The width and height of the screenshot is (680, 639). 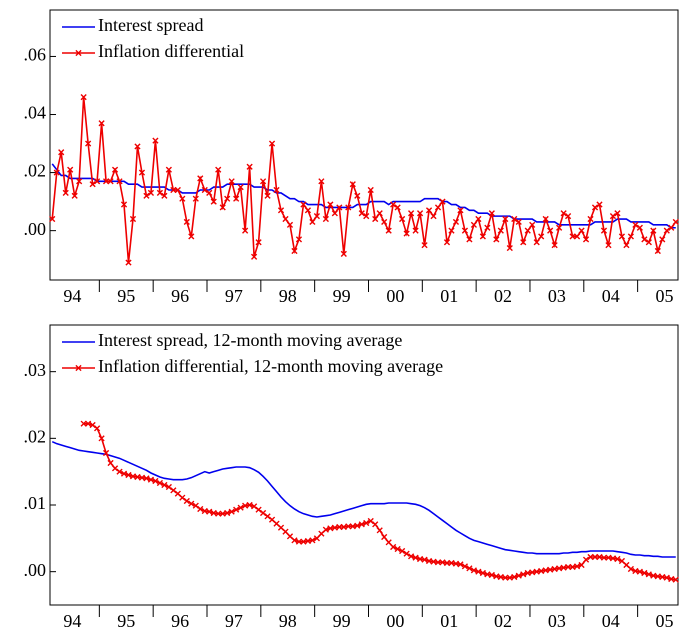 I want to click on y-tick-label: .04, so click(x=35, y=113).